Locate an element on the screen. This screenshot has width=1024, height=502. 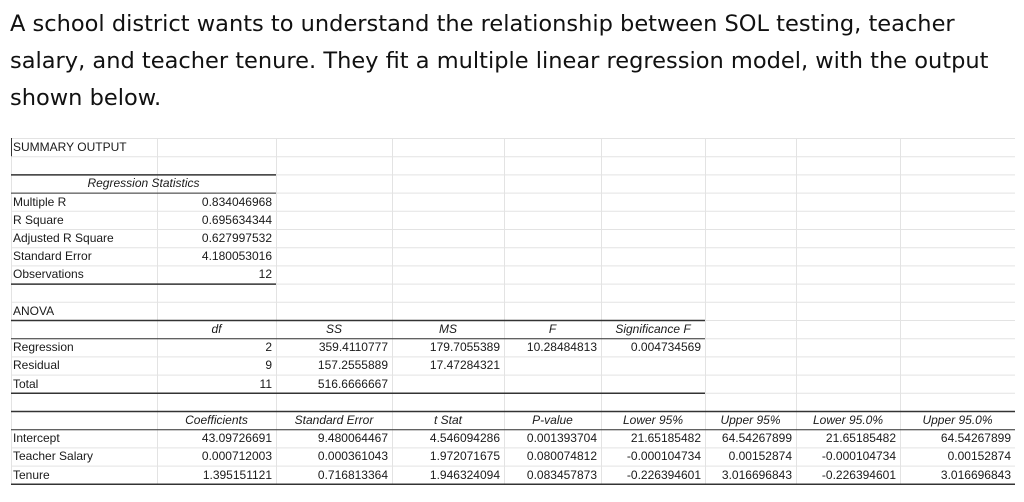
regression-stat-label: Standard Error is located at coordinates (52, 256).